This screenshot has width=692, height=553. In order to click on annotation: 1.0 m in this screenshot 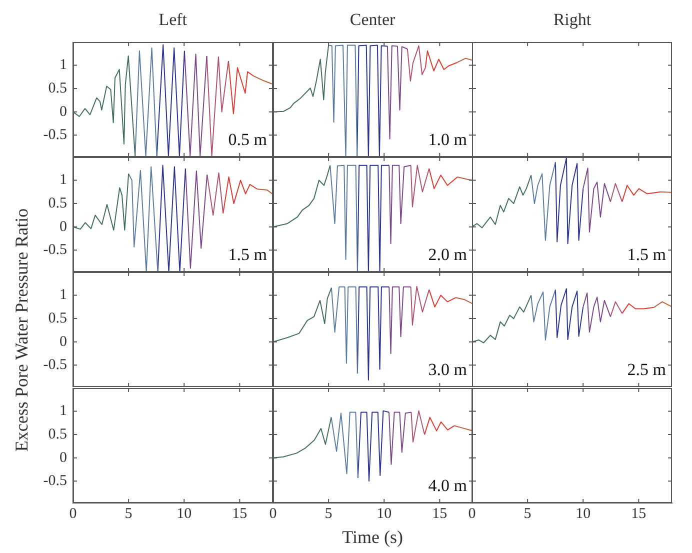, I will do `click(447, 139)`.